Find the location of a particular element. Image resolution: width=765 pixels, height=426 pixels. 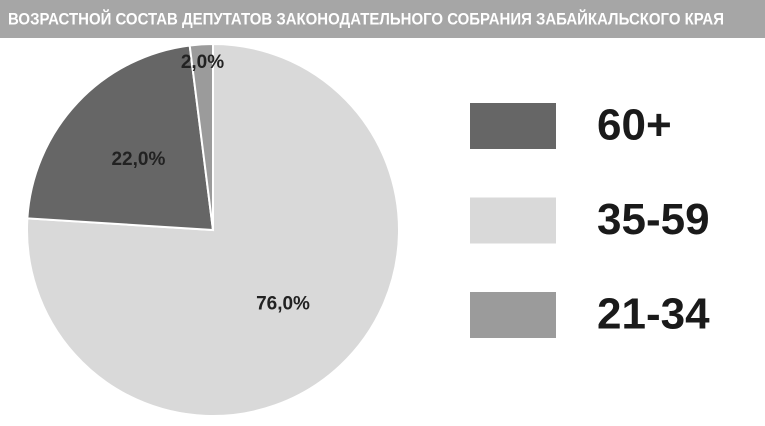

data-label: 22,0% is located at coordinates (138, 159).